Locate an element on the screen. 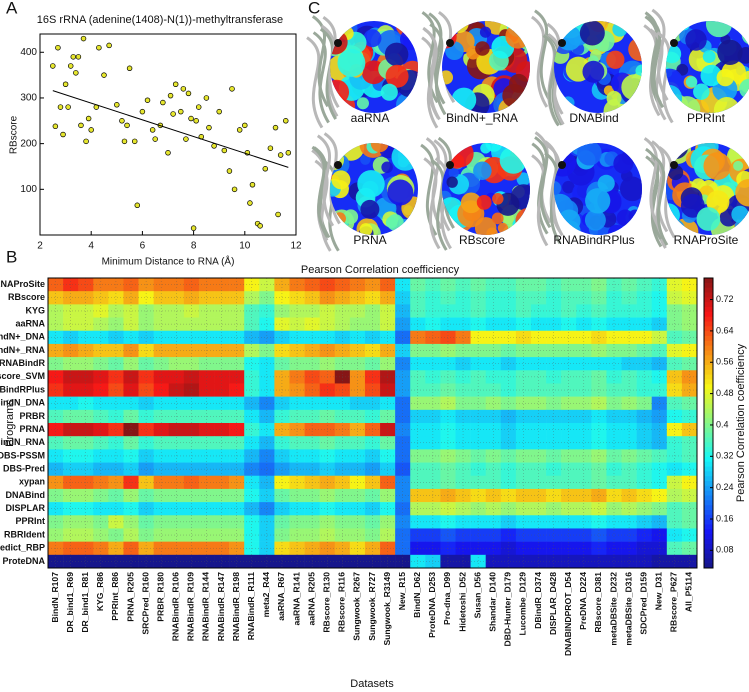  structure-image is located at coordinates (696, 66).